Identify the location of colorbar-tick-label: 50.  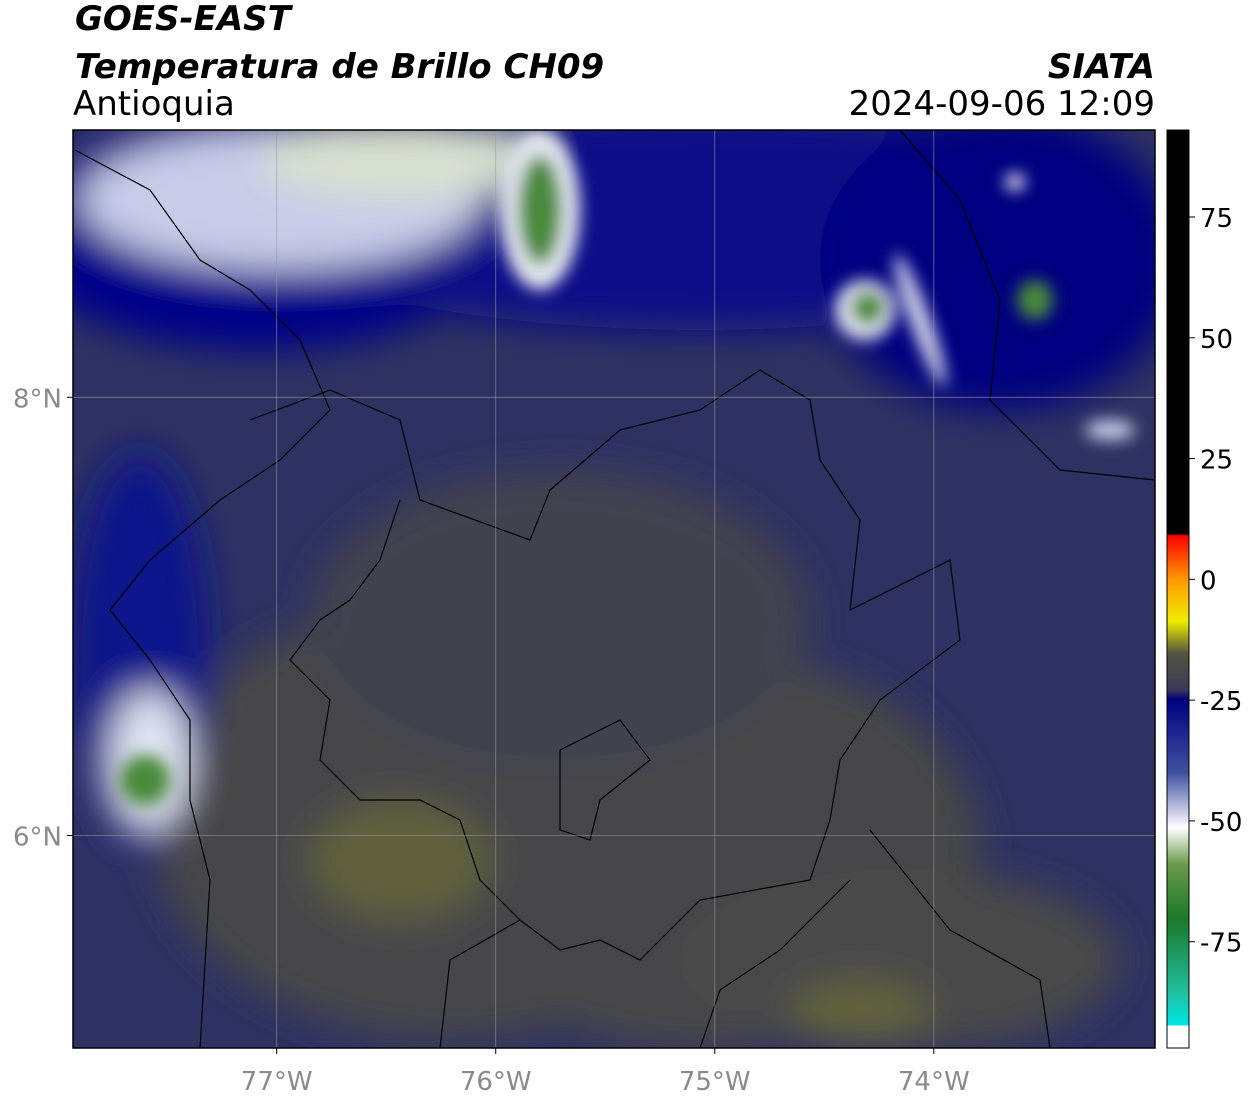
(1216, 340).